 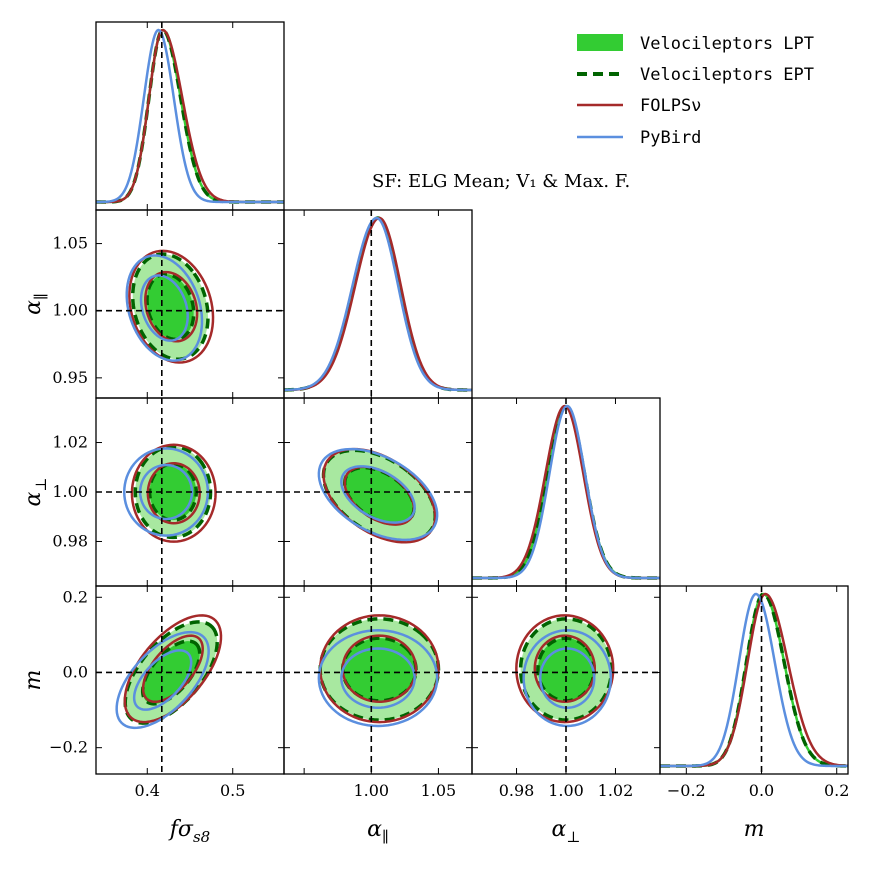 I want to click on x-axis-label-fsigma8-sub: s8, so click(x=201, y=837).